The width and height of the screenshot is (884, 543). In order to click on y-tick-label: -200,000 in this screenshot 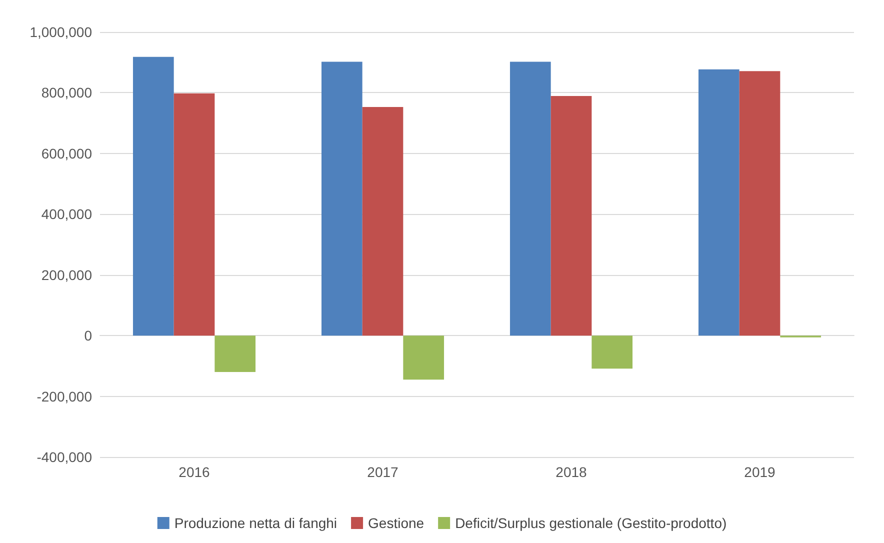, I will do `click(64, 396)`.